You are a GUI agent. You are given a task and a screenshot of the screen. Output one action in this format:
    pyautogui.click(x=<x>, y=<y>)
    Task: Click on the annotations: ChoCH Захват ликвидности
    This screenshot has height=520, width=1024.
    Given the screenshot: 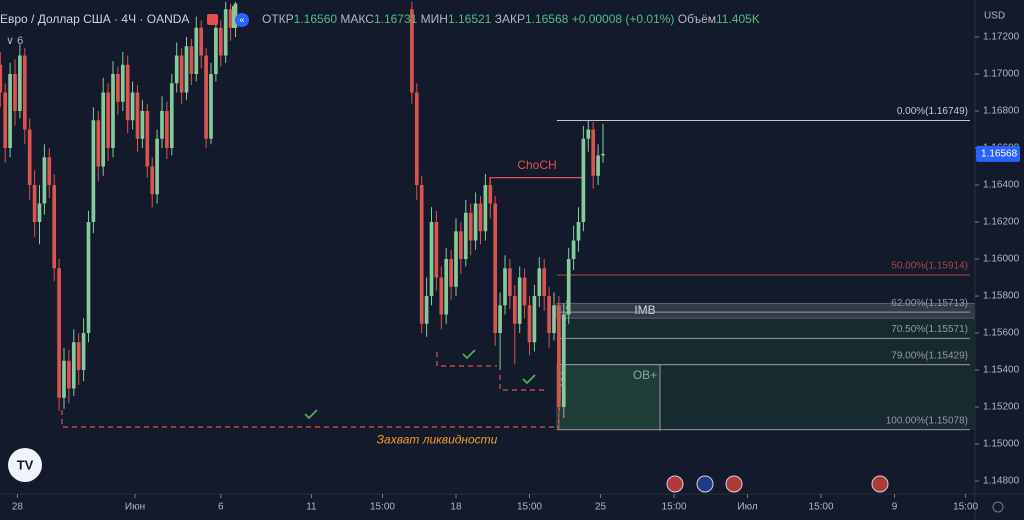 What is the action you would take?
    pyautogui.click(x=467, y=302)
    